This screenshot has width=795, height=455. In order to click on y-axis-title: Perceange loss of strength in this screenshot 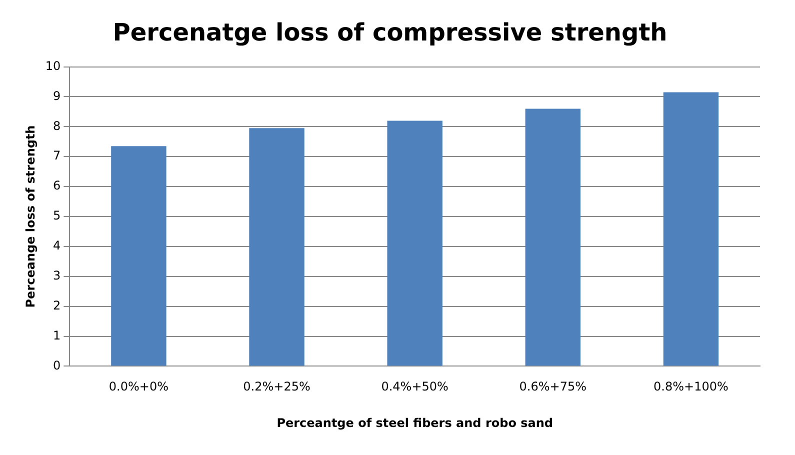, I will do `click(30, 216)`.